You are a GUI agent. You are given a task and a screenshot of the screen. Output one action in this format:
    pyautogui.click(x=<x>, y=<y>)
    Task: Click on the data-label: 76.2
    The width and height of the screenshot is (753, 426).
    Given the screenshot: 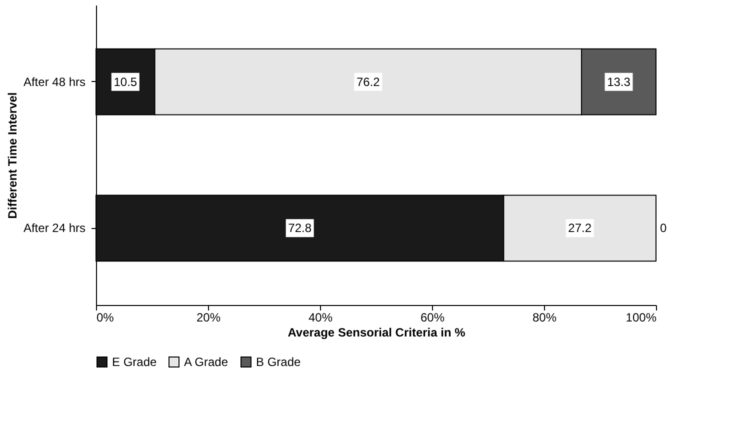 What is the action you would take?
    pyautogui.click(x=368, y=81)
    